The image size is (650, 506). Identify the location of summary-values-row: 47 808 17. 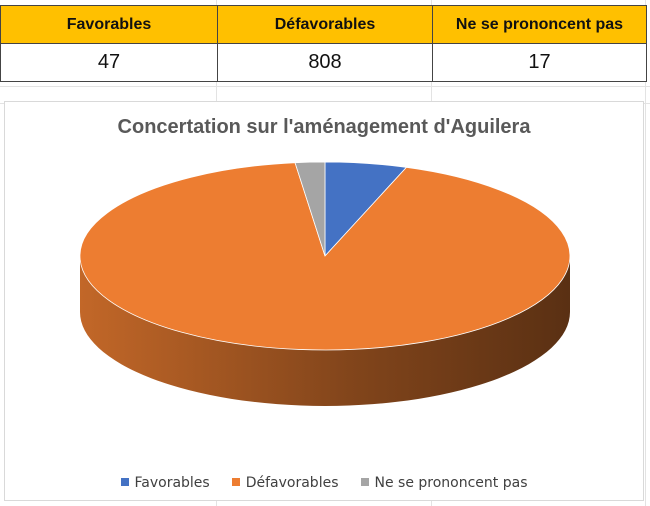
(323, 62).